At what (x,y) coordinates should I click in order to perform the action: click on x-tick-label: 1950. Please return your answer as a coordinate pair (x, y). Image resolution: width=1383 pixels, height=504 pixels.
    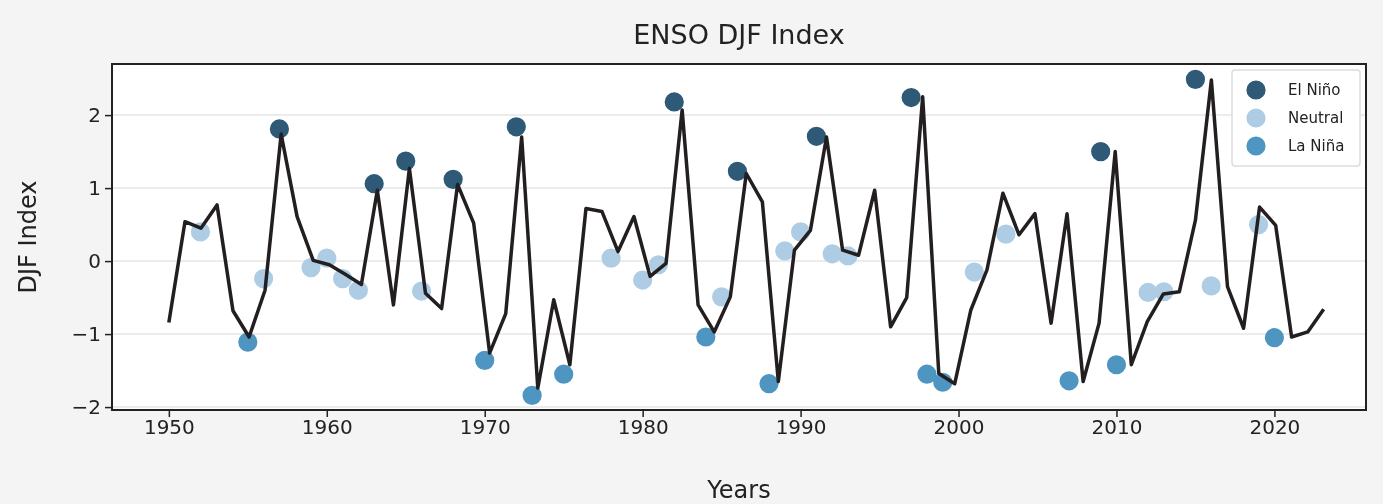
    Looking at the image, I should click on (169, 427).